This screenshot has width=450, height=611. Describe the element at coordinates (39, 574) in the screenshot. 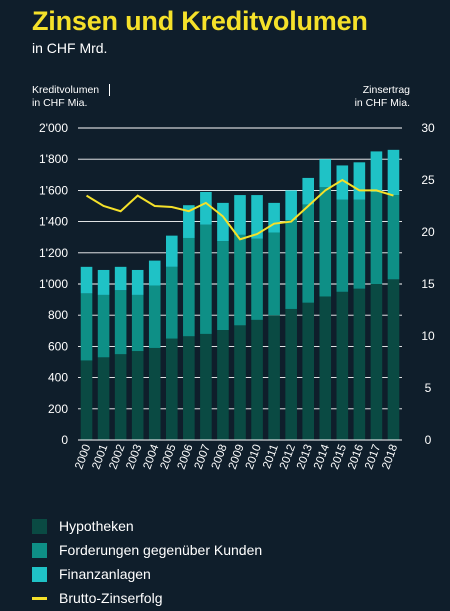

I see `legend-swatch-finanzanlagen` at that location.